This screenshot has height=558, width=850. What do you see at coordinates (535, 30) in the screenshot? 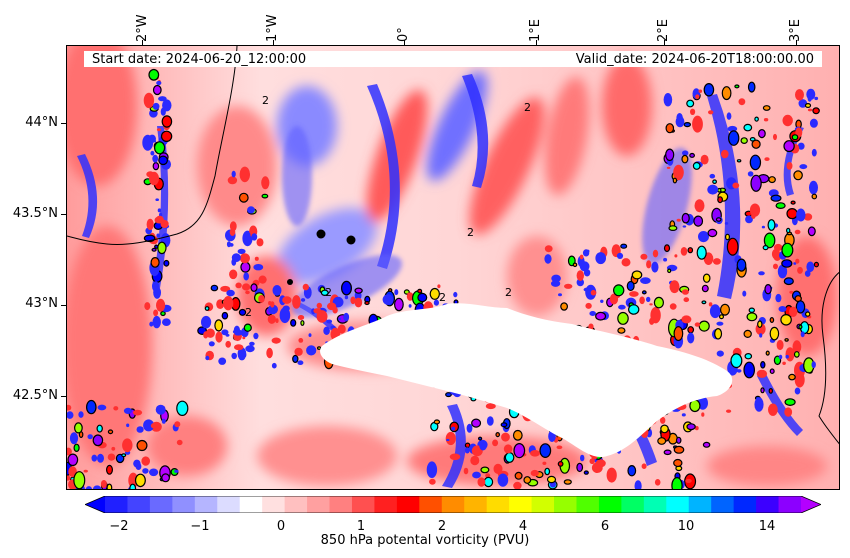
I see `lon-label-1e: 1°E` at bounding box center [535, 30].